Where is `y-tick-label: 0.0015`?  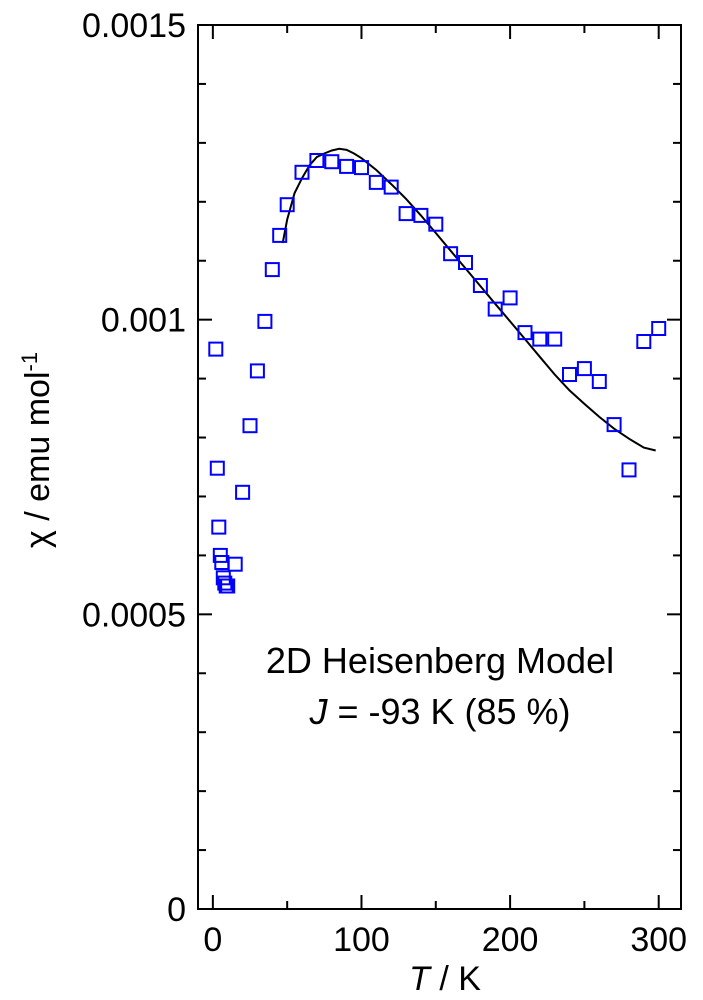
y-tick-label: 0.0015 is located at coordinates (134, 26).